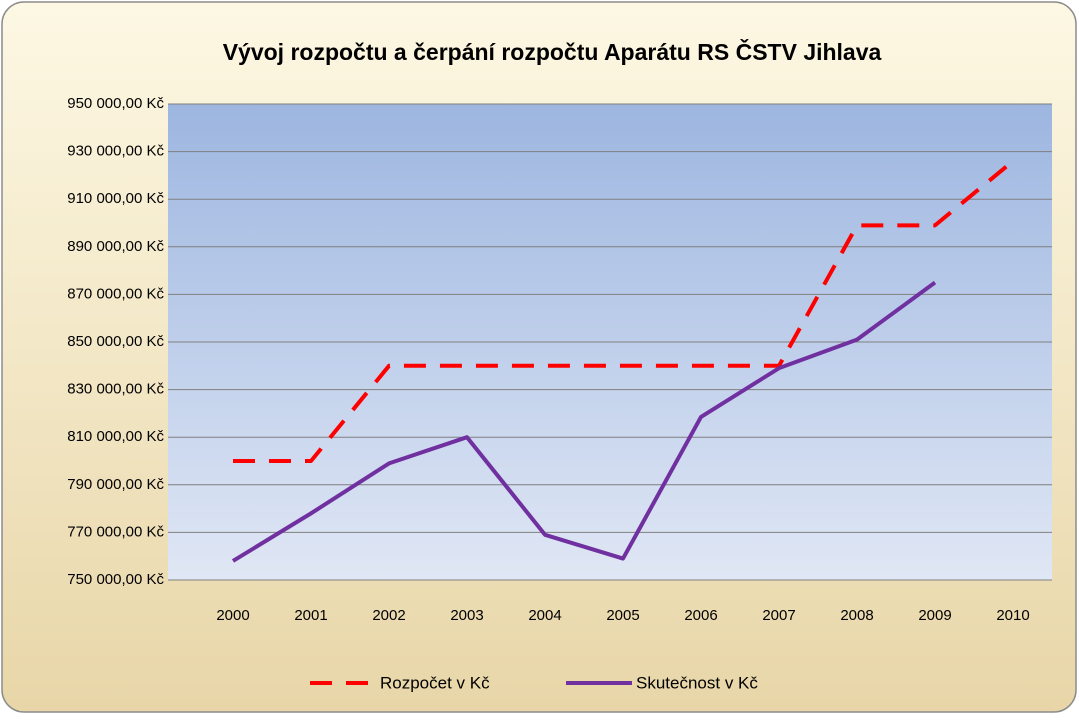  I want to click on y-tick-label: 770 000,00 Kč, so click(115, 531).